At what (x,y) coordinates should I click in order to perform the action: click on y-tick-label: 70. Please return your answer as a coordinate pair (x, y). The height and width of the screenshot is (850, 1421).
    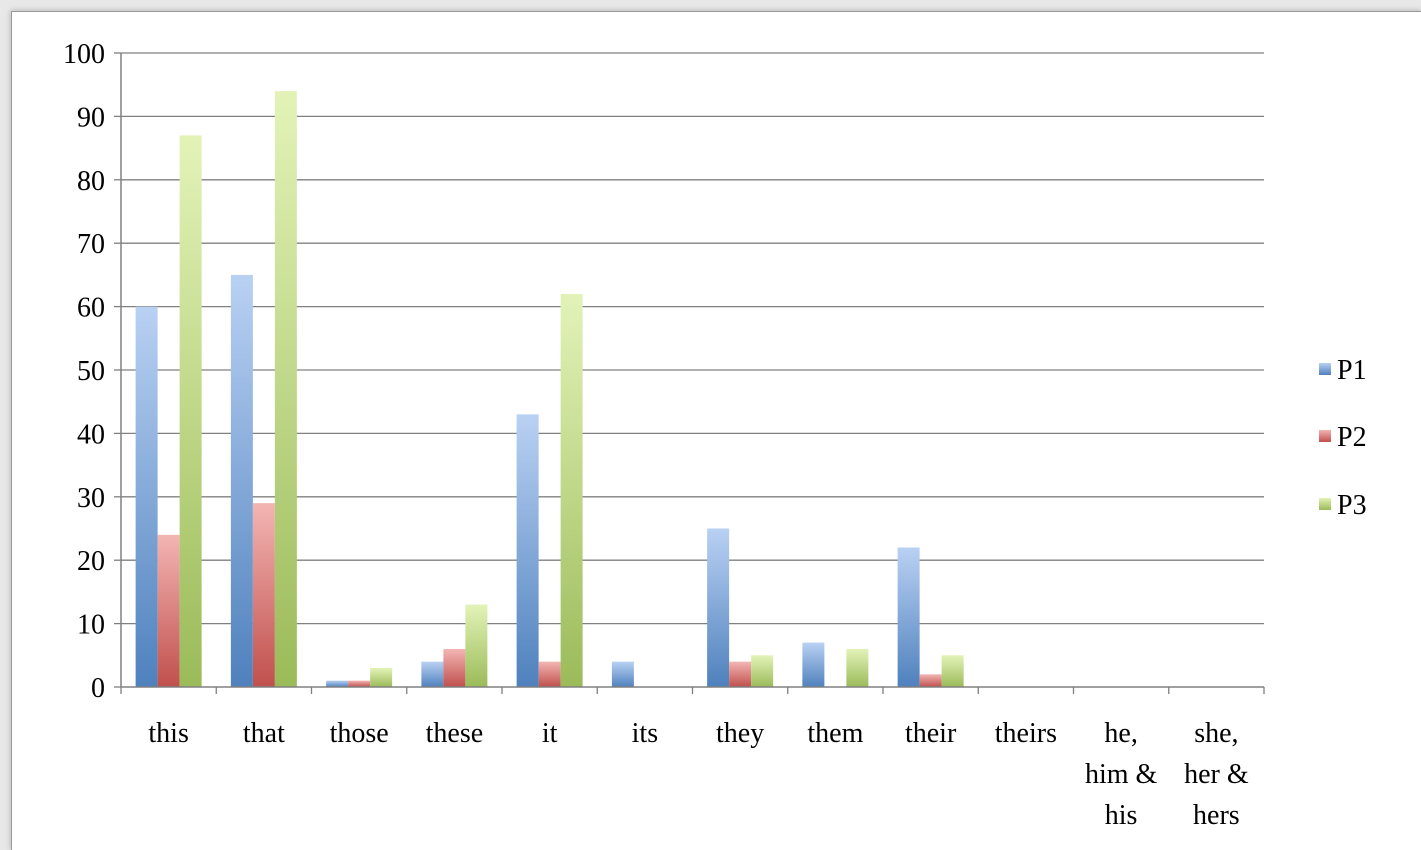
    Looking at the image, I should click on (91, 244).